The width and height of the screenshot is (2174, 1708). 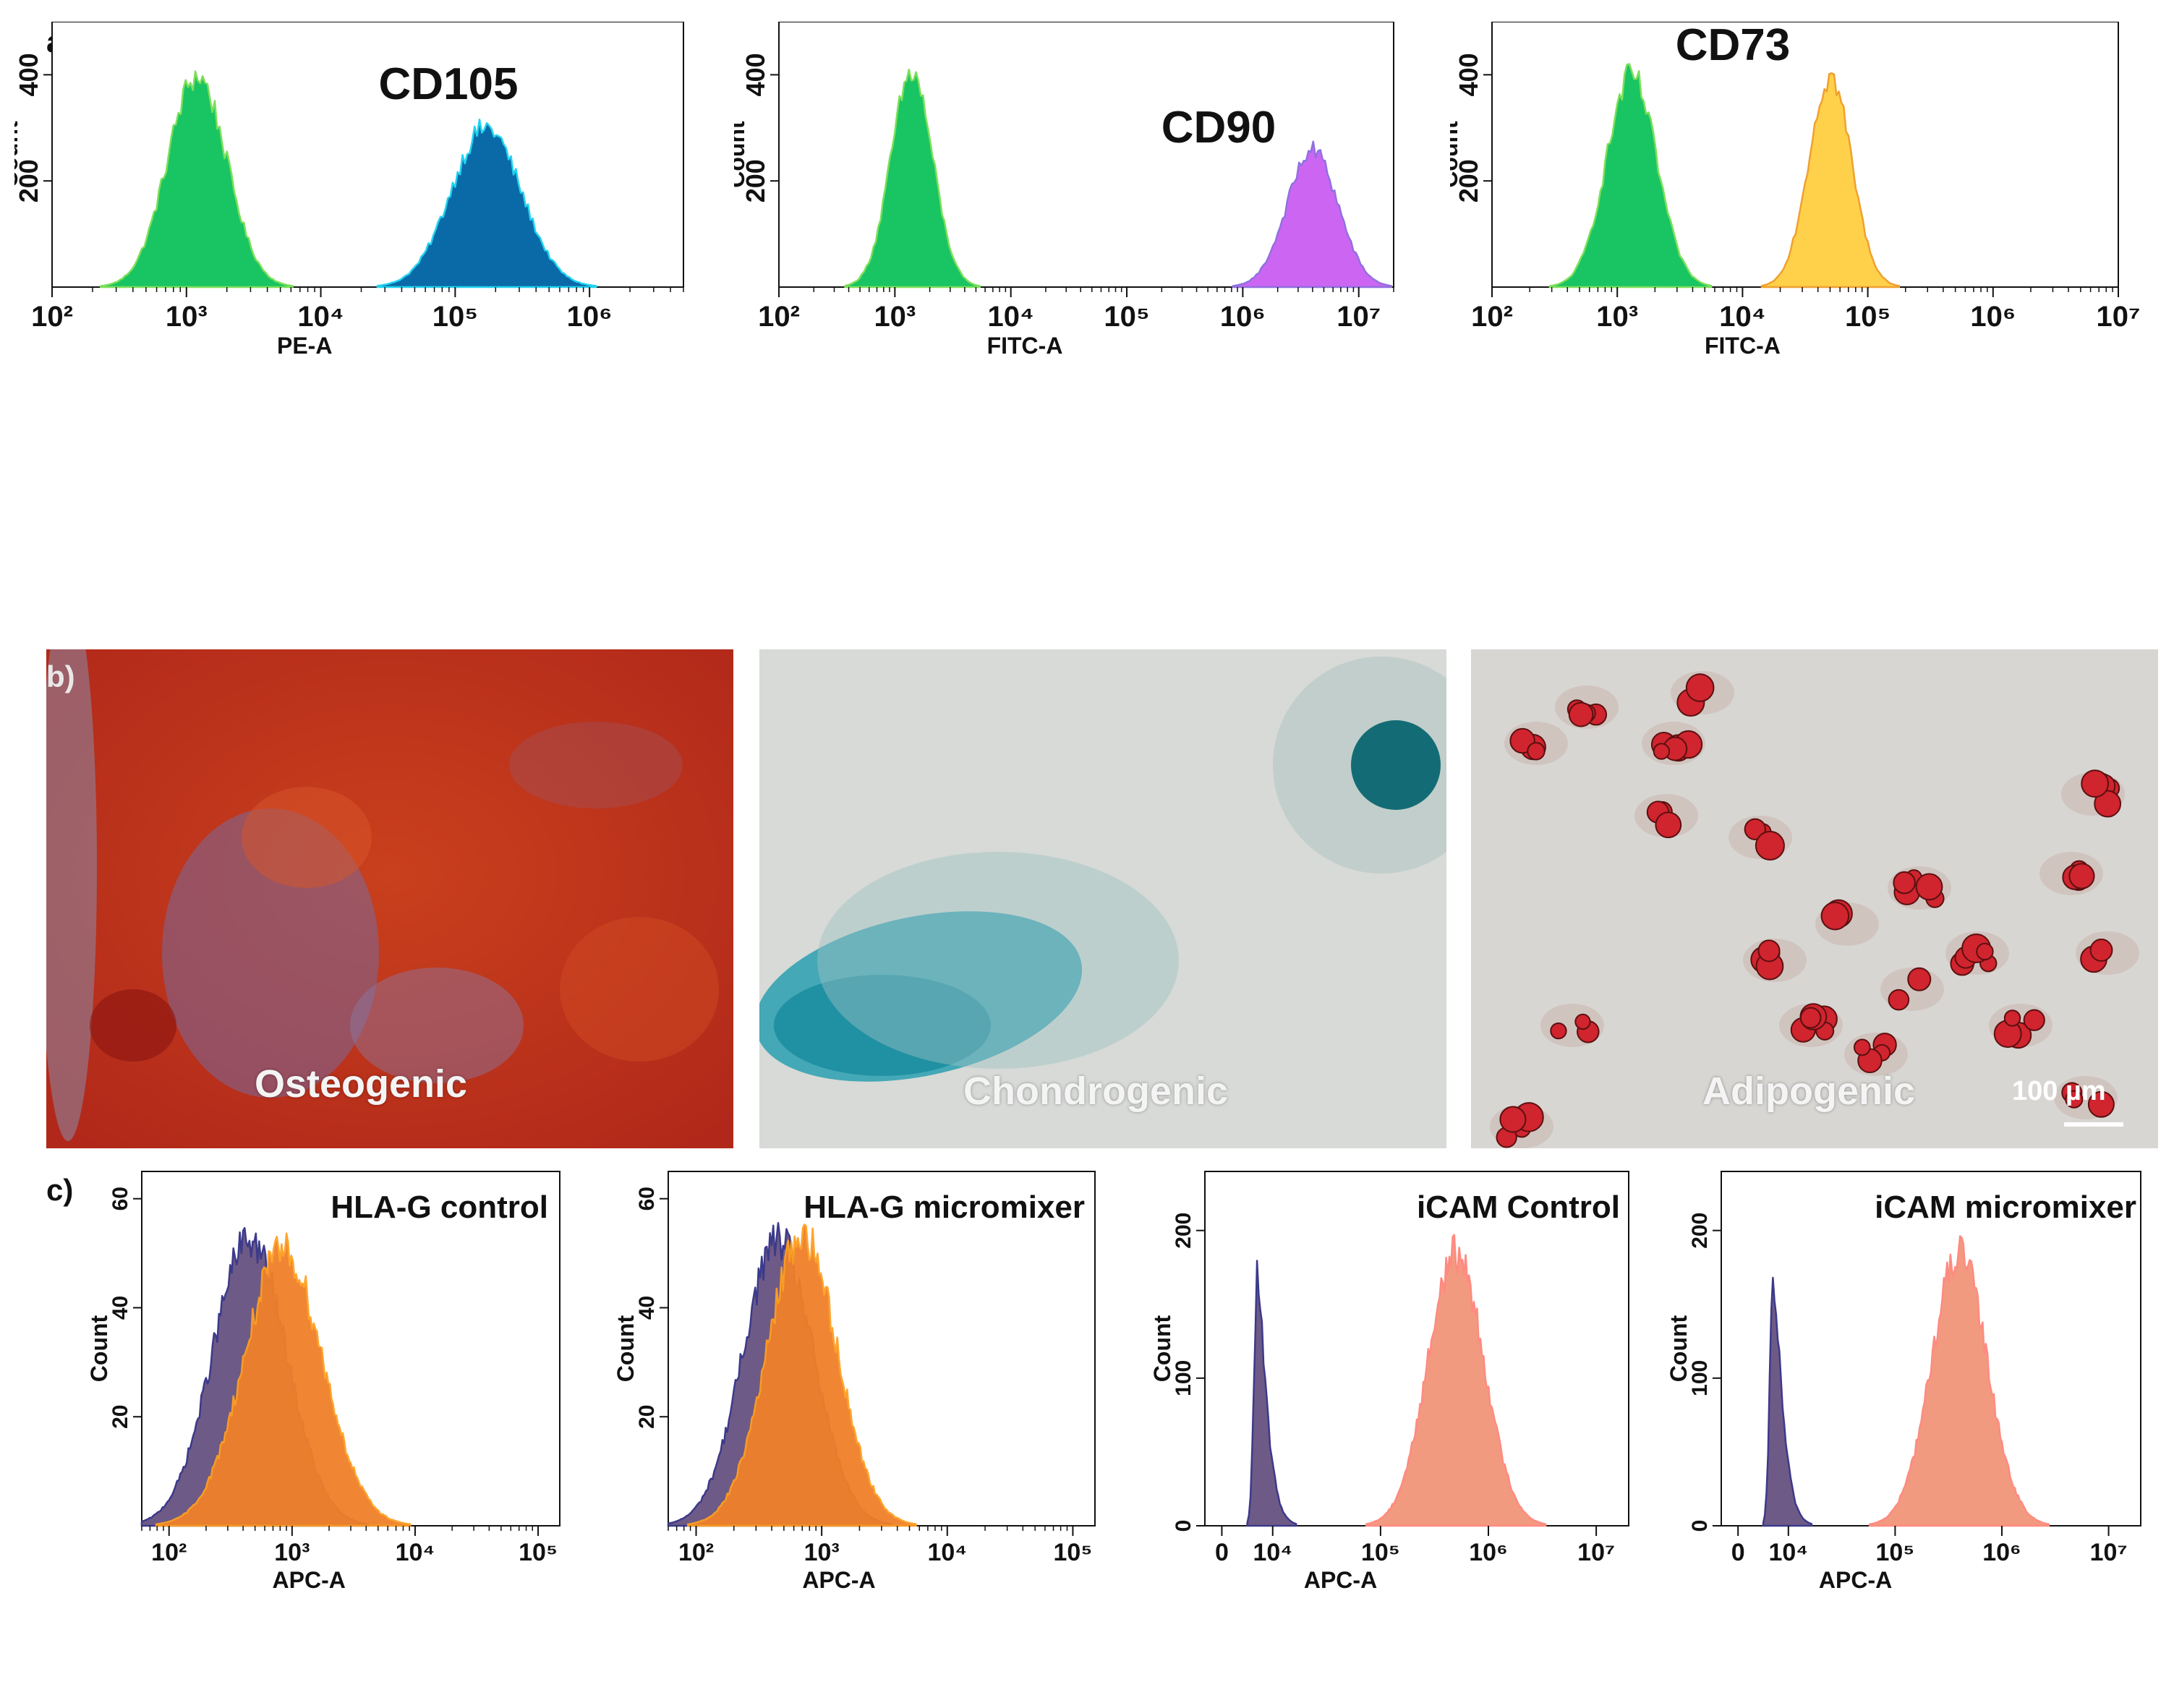 What do you see at coordinates (487, 204) in the screenshot?
I see `histogram-series-blue` at bounding box center [487, 204].